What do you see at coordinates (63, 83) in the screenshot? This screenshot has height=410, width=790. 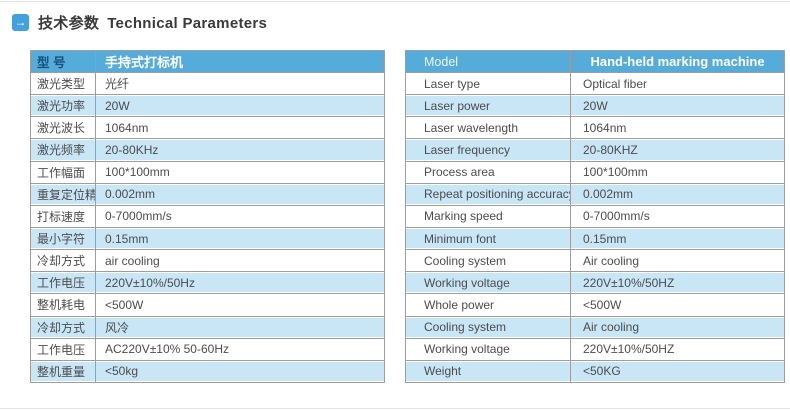 I see `row-label: 激光类型` at bounding box center [63, 83].